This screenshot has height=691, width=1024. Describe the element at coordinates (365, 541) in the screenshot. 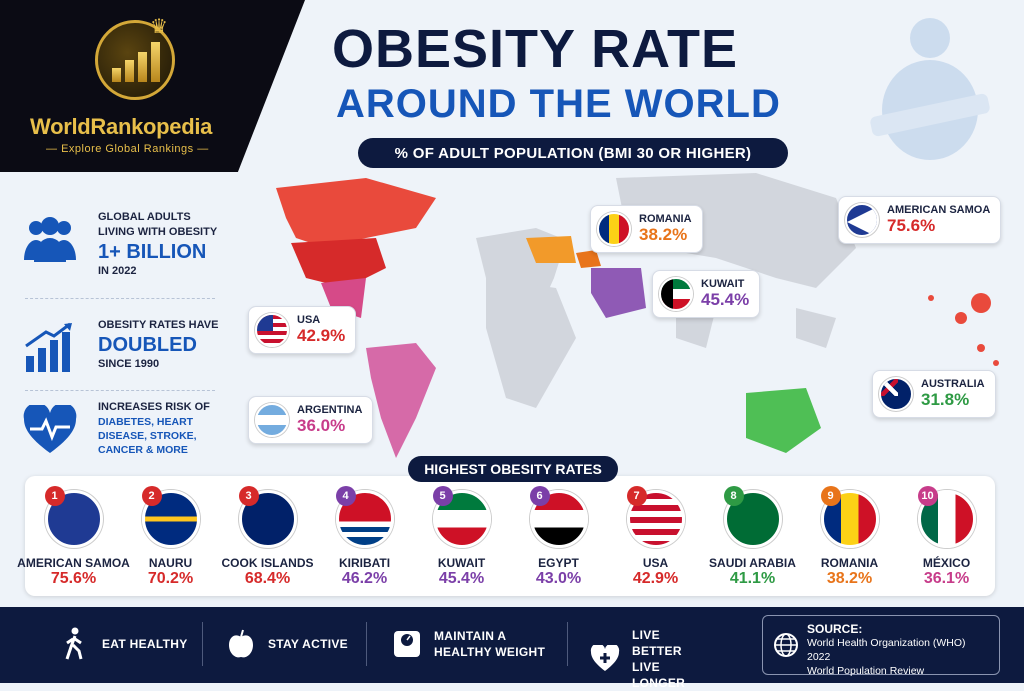

I see `ranking-item: 4 KIRIBATI 46.2%` at that location.